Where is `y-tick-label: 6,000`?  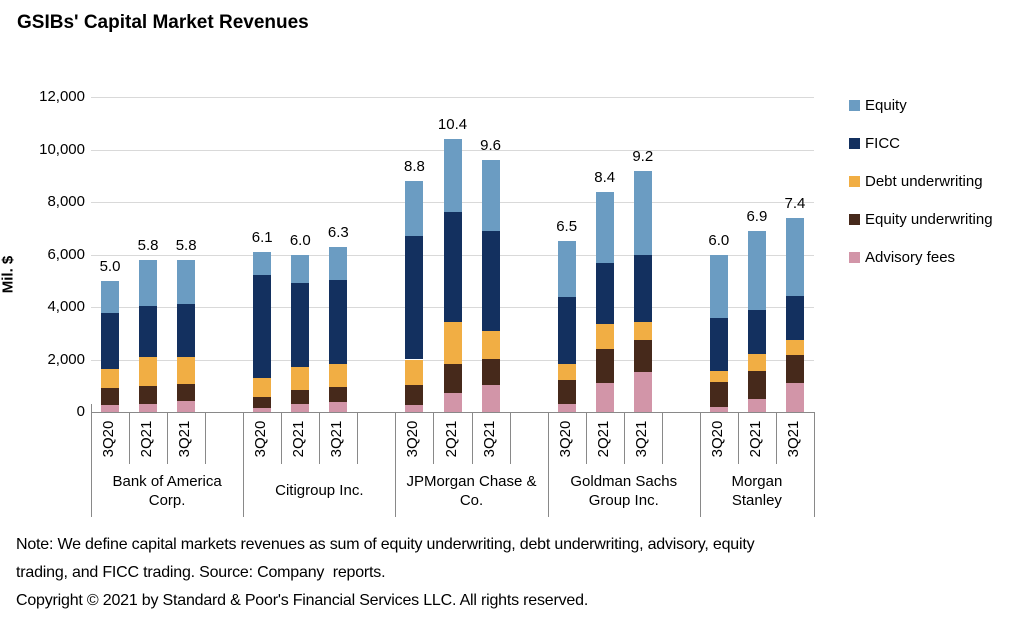 y-tick-label: 6,000 is located at coordinates (66, 254).